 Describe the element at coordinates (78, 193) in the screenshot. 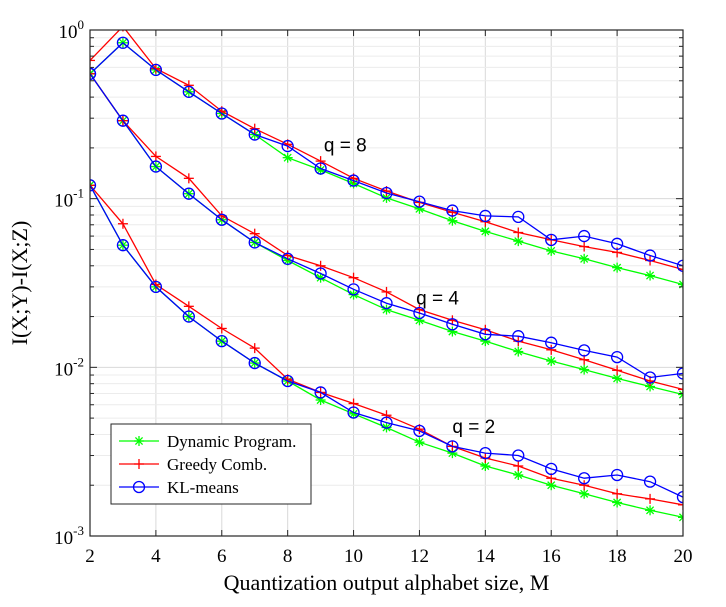

I see `y-tick-exponent: -1` at that location.